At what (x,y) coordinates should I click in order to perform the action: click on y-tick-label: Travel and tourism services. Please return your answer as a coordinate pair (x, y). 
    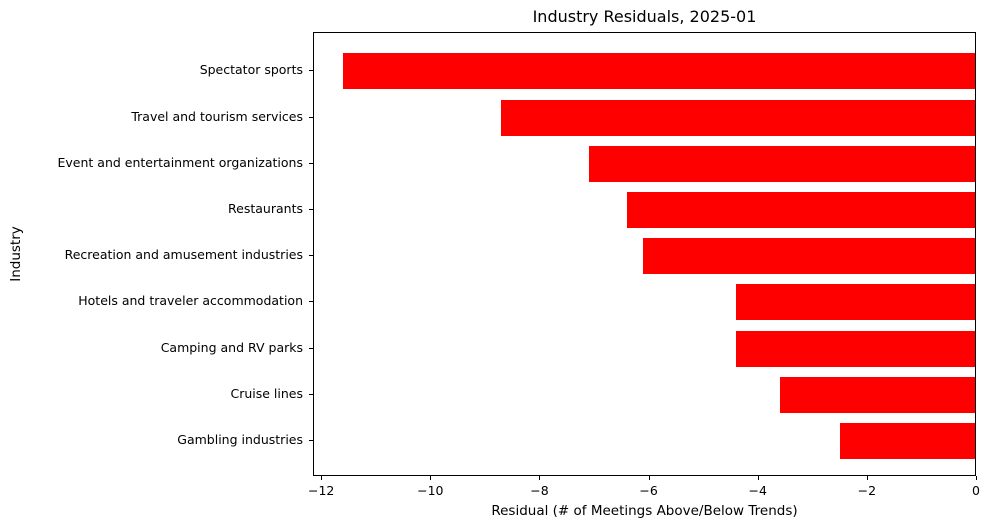
    Looking at the image, I should click on (217, 116).